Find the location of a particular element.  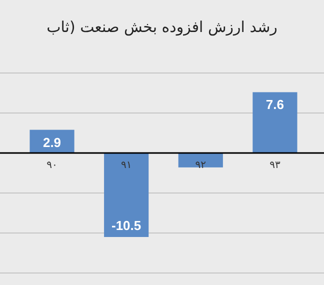

x-tick-label: ۹۱ is located at coordinates (126, 165).